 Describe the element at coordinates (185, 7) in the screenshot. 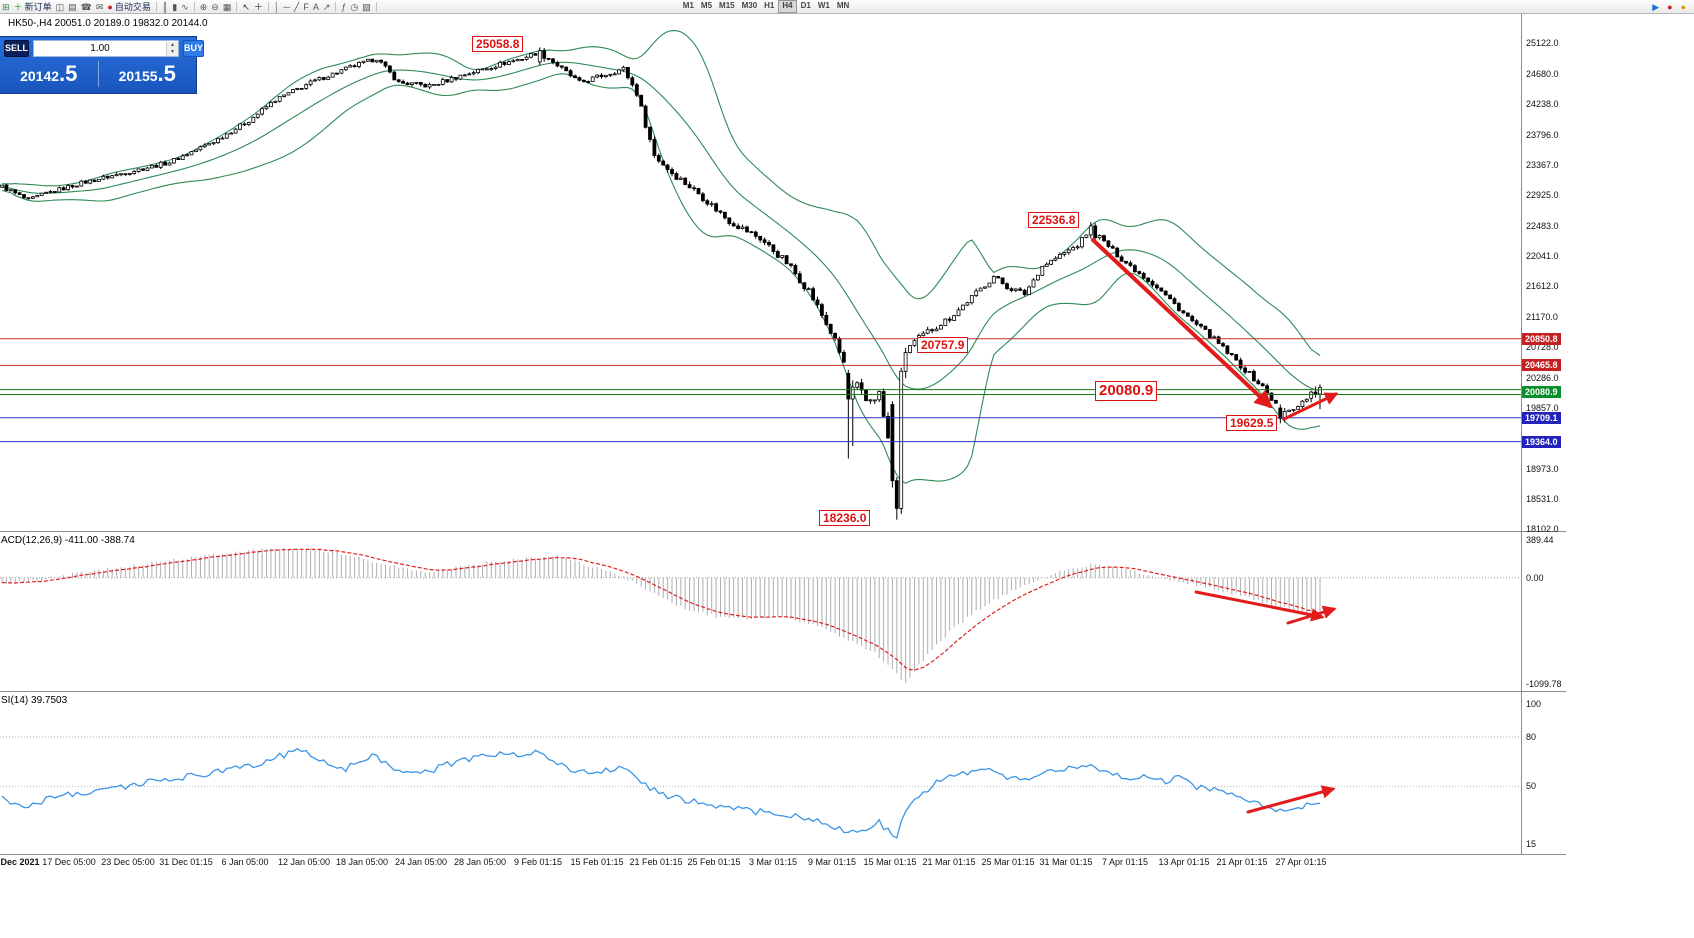

I see `line-chart-button: ∿` at that location.